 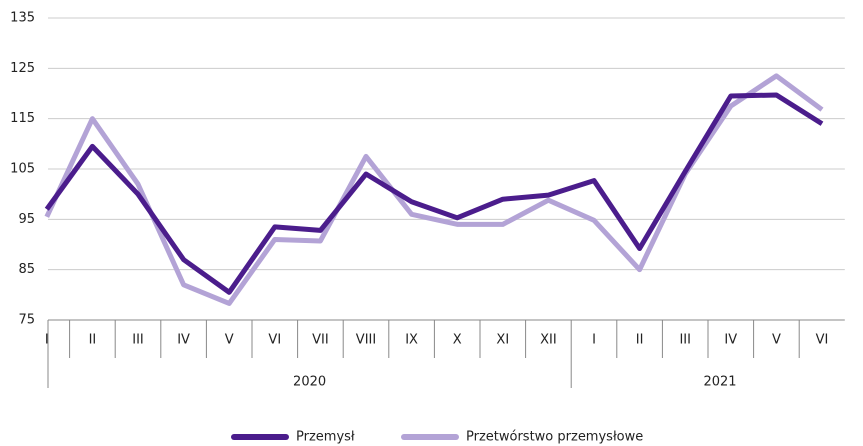 What do you see at coordinates (366, 340) in the screenshot?
I see `x-tick-label: VIII` at bounding box center [366, 340].